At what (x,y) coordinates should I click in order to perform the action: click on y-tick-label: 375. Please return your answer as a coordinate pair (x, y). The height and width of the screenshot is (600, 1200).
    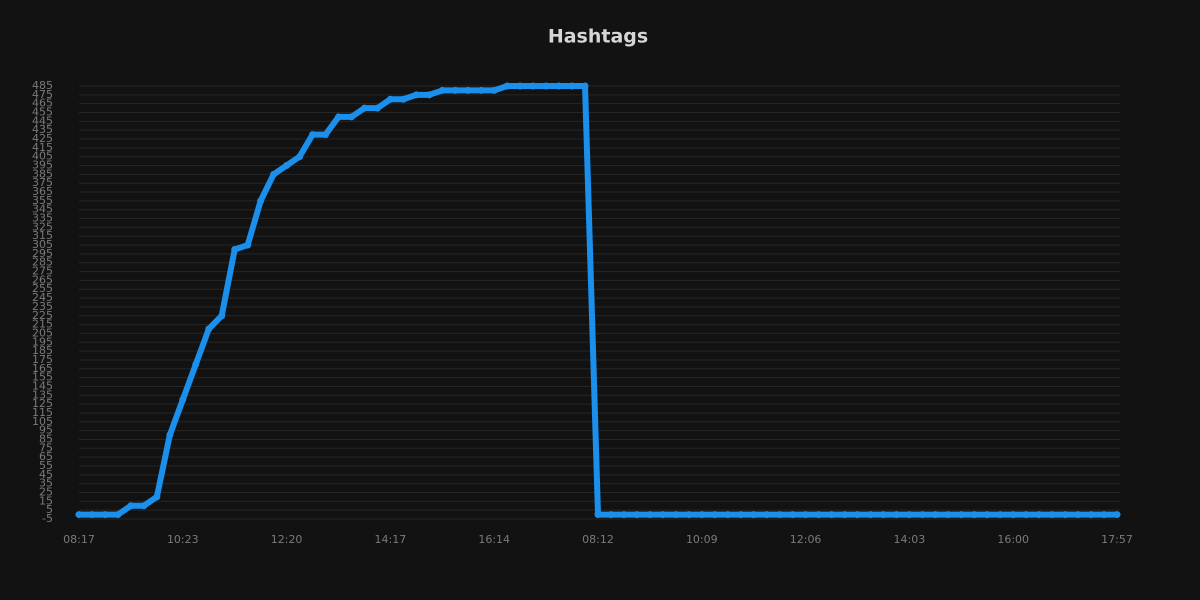
    Looking at the image, I should click on (42, 182).